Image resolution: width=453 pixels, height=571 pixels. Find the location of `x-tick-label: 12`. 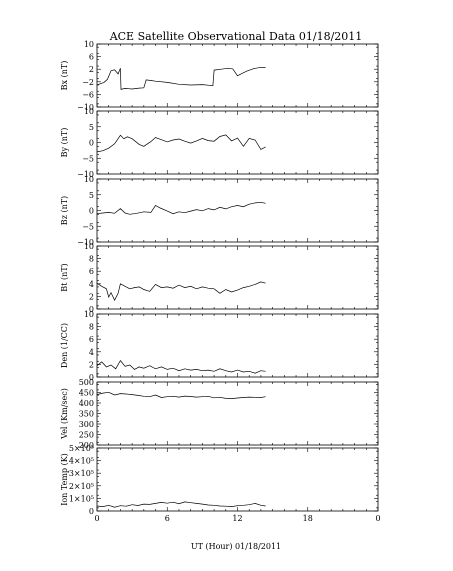

x-tick-label: 12 is located at coordinates (237, 518).